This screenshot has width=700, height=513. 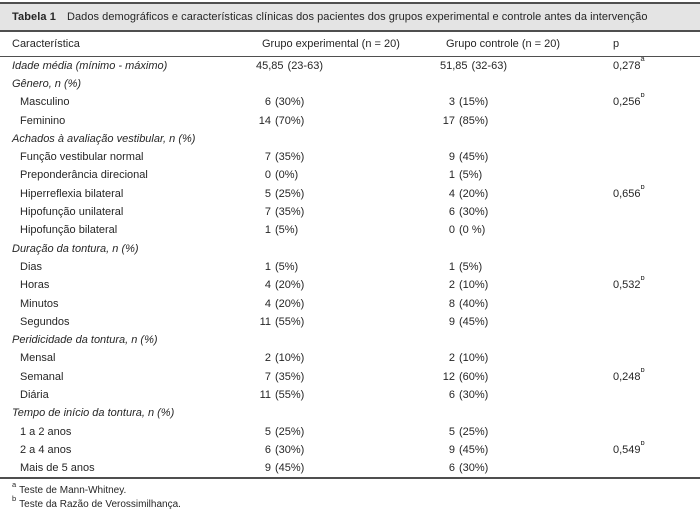 What do you see at coordinates (46, 431) in the screenshot?
I see `row-label: 1 a 2 anos` at bounding box center [46, 431].